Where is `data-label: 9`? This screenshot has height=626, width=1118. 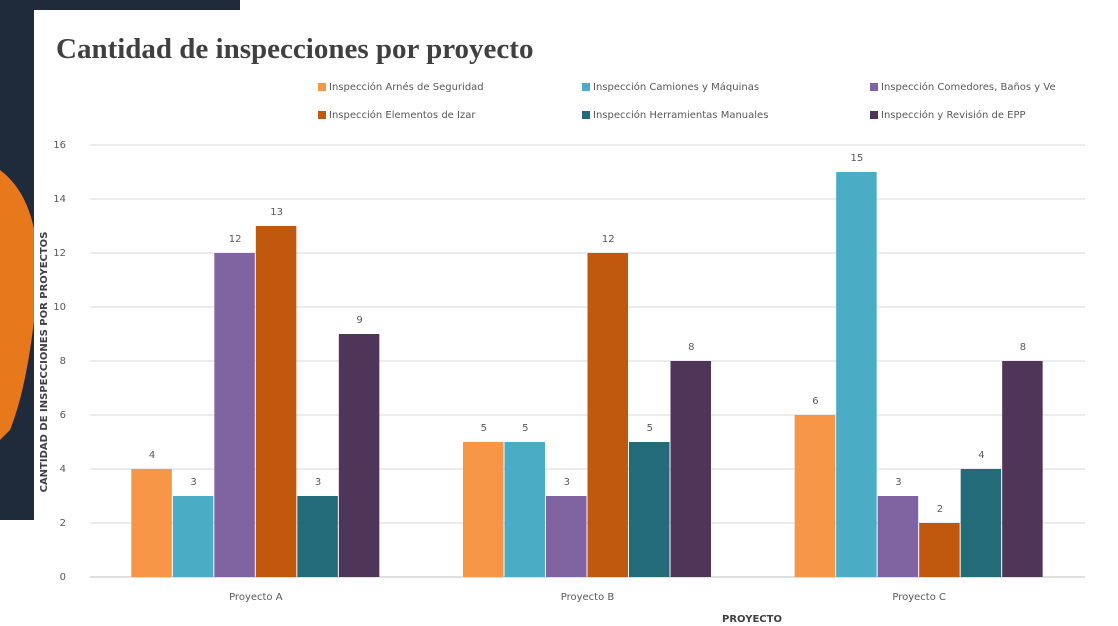
data-label: 9 is located at coordinates (359, 320).